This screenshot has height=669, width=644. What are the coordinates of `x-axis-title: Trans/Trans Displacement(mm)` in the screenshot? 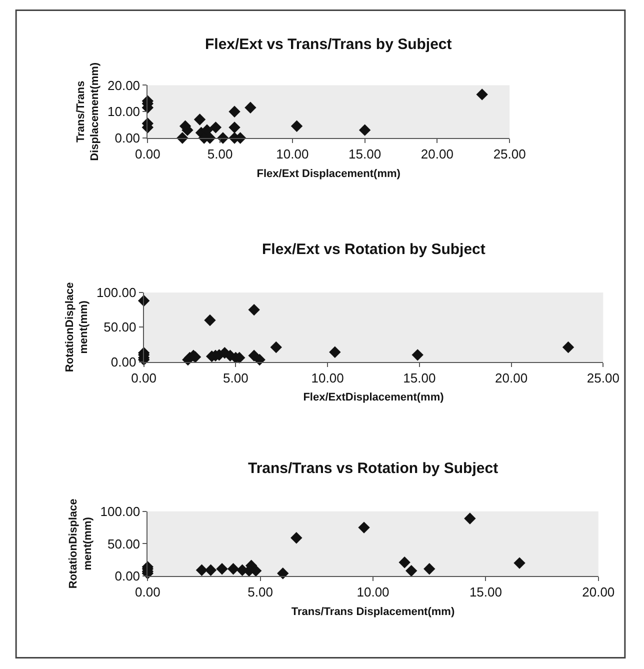 It's located at (373, 612).